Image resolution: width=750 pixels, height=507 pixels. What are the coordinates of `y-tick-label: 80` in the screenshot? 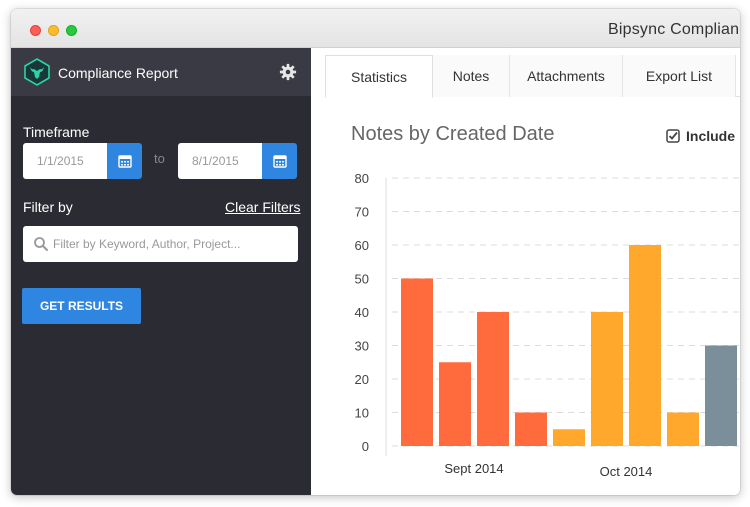 It's located at (362, 178).